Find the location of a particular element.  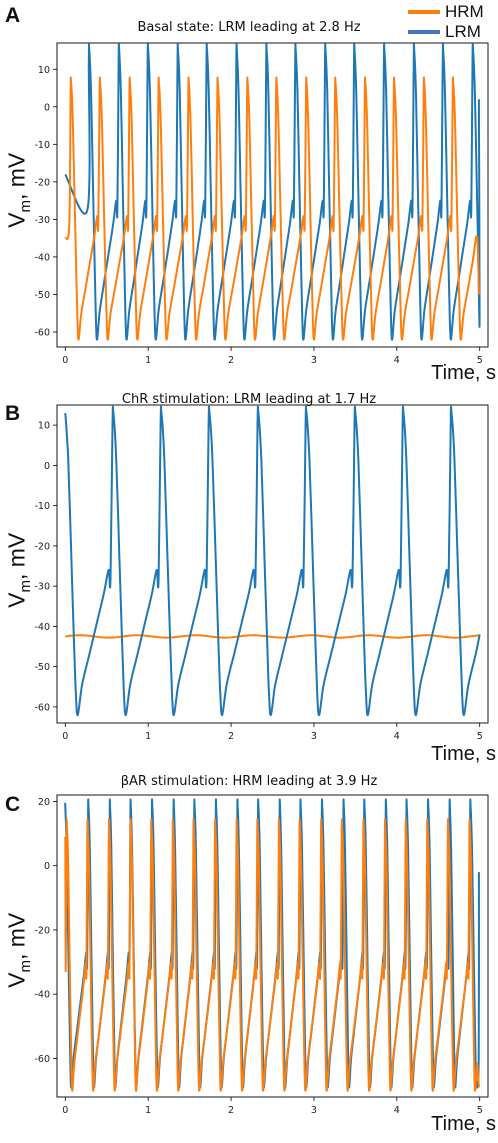

panel-title: βAR stimulation: HRM leading at 3.9 Hz is located at coordinates (249, 781).